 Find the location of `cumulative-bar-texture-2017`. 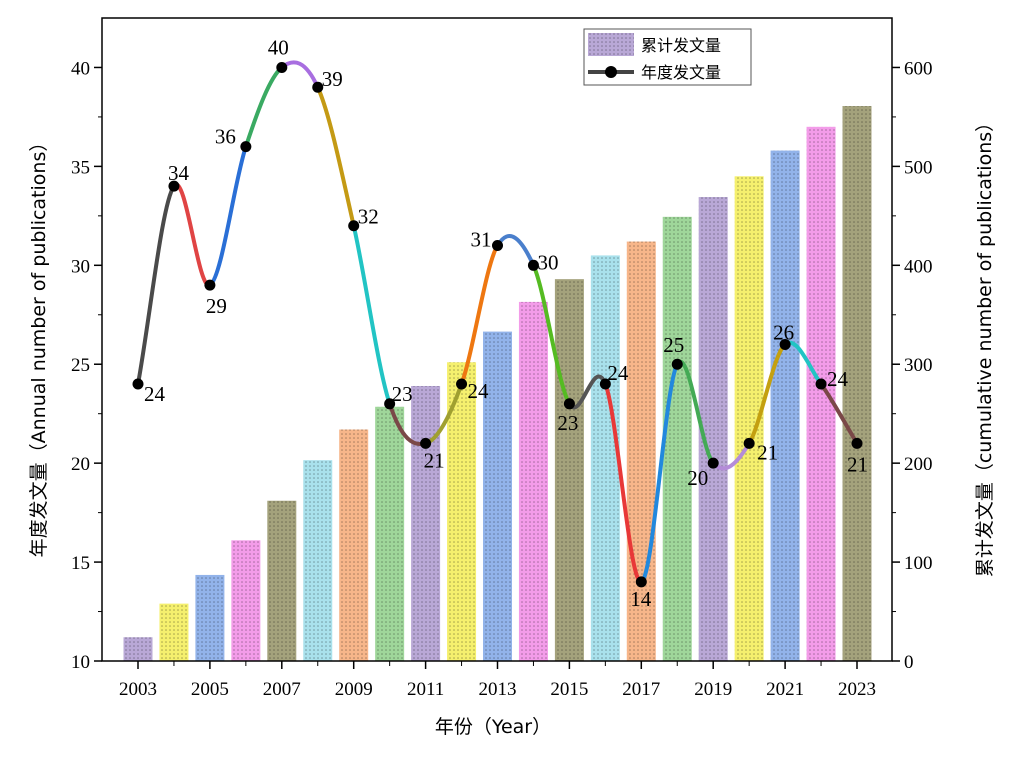

cumulative-bar-texture-2017 is located at coordinates (641, 451).